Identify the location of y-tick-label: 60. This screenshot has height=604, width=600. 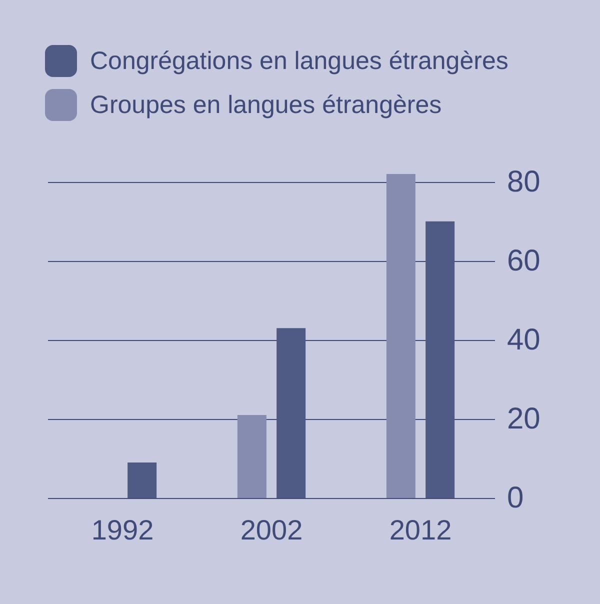
(523, 261).